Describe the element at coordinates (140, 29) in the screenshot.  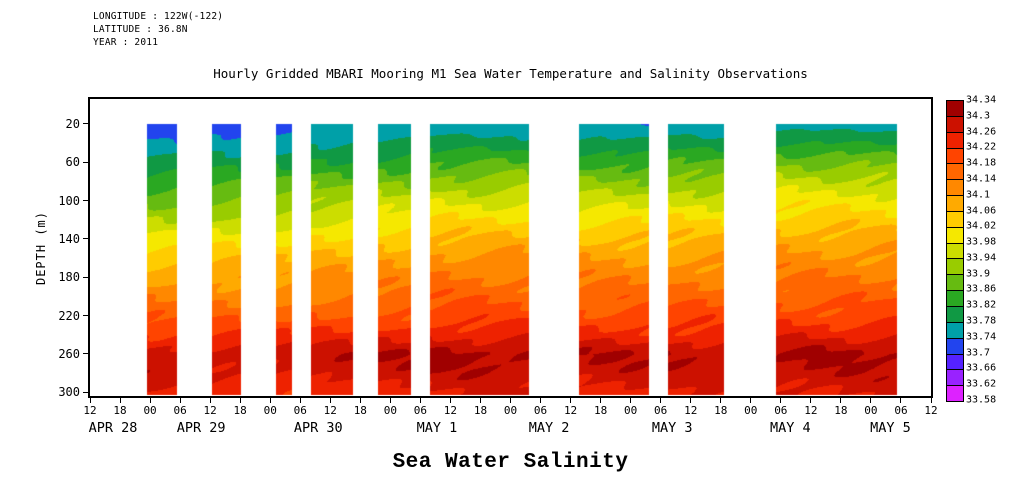
I see `meta-latitude: LATITUDE : 36.8N` at that location.